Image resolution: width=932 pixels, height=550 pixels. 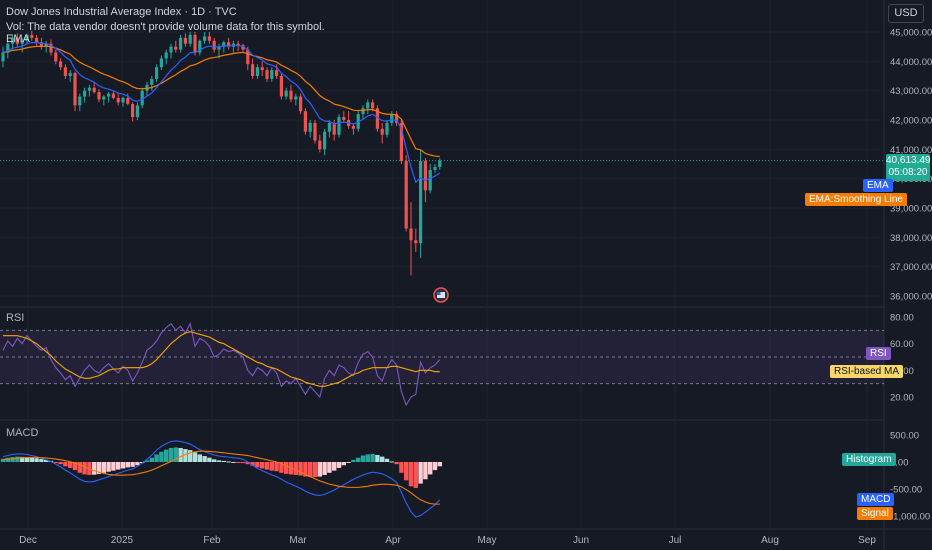 What do you see at coordinates (581, 540) in the screenshot?
I see `time-tick-label: Jun` at bounding box center [581, 540].